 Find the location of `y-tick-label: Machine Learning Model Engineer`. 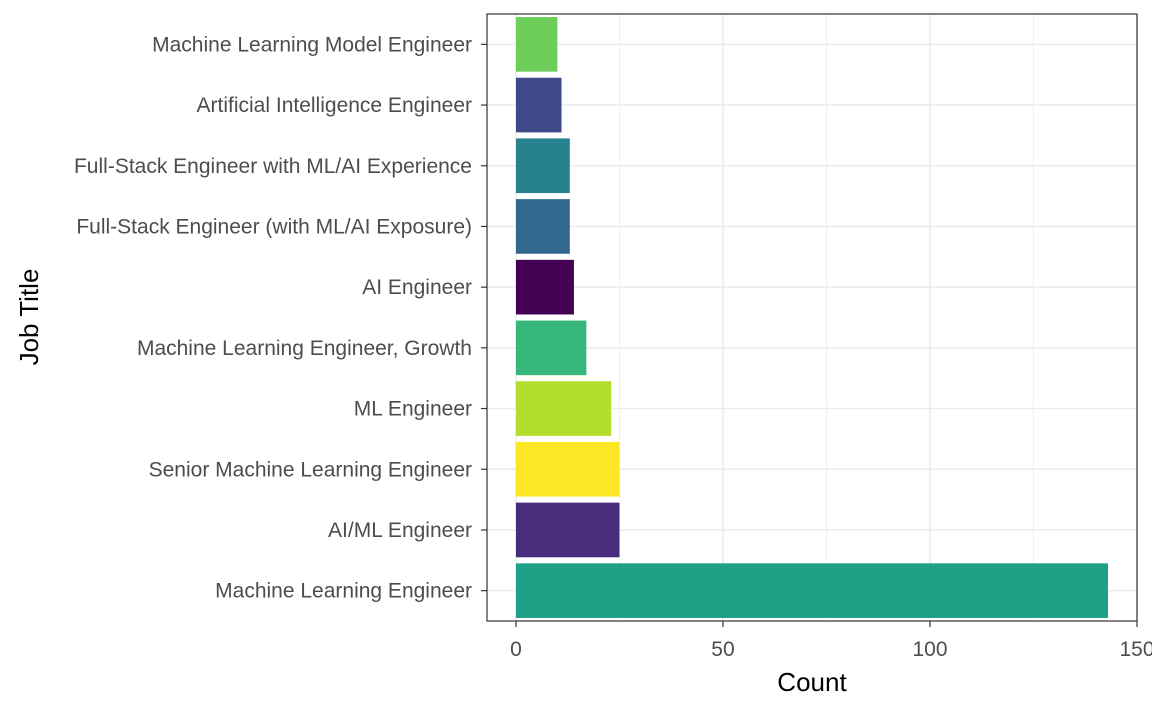

y-tick-label: Machine Learning Model Engineer is located at coordinates (312, 44).